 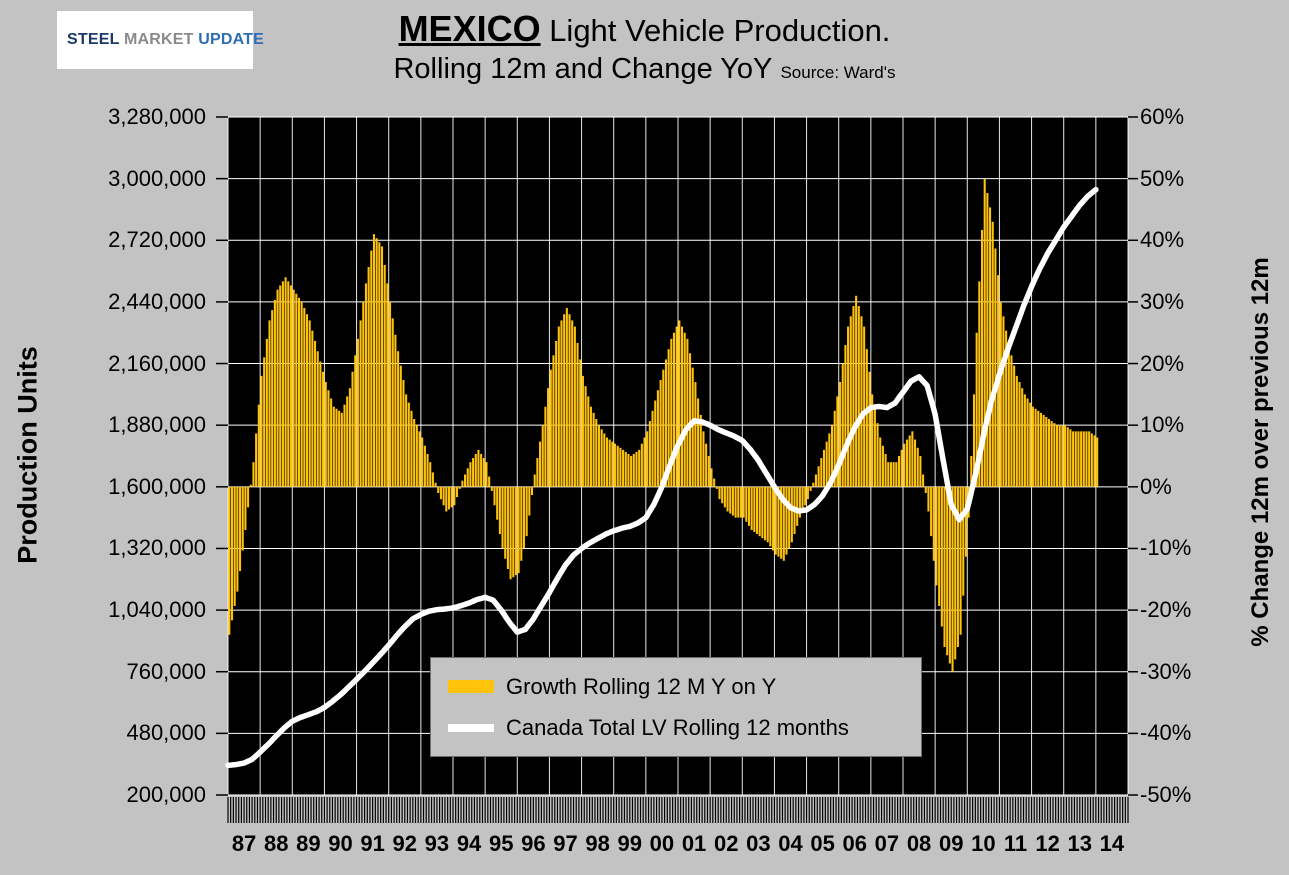 I want to click on legend-bar-swatch, so click(x=471, y=686).